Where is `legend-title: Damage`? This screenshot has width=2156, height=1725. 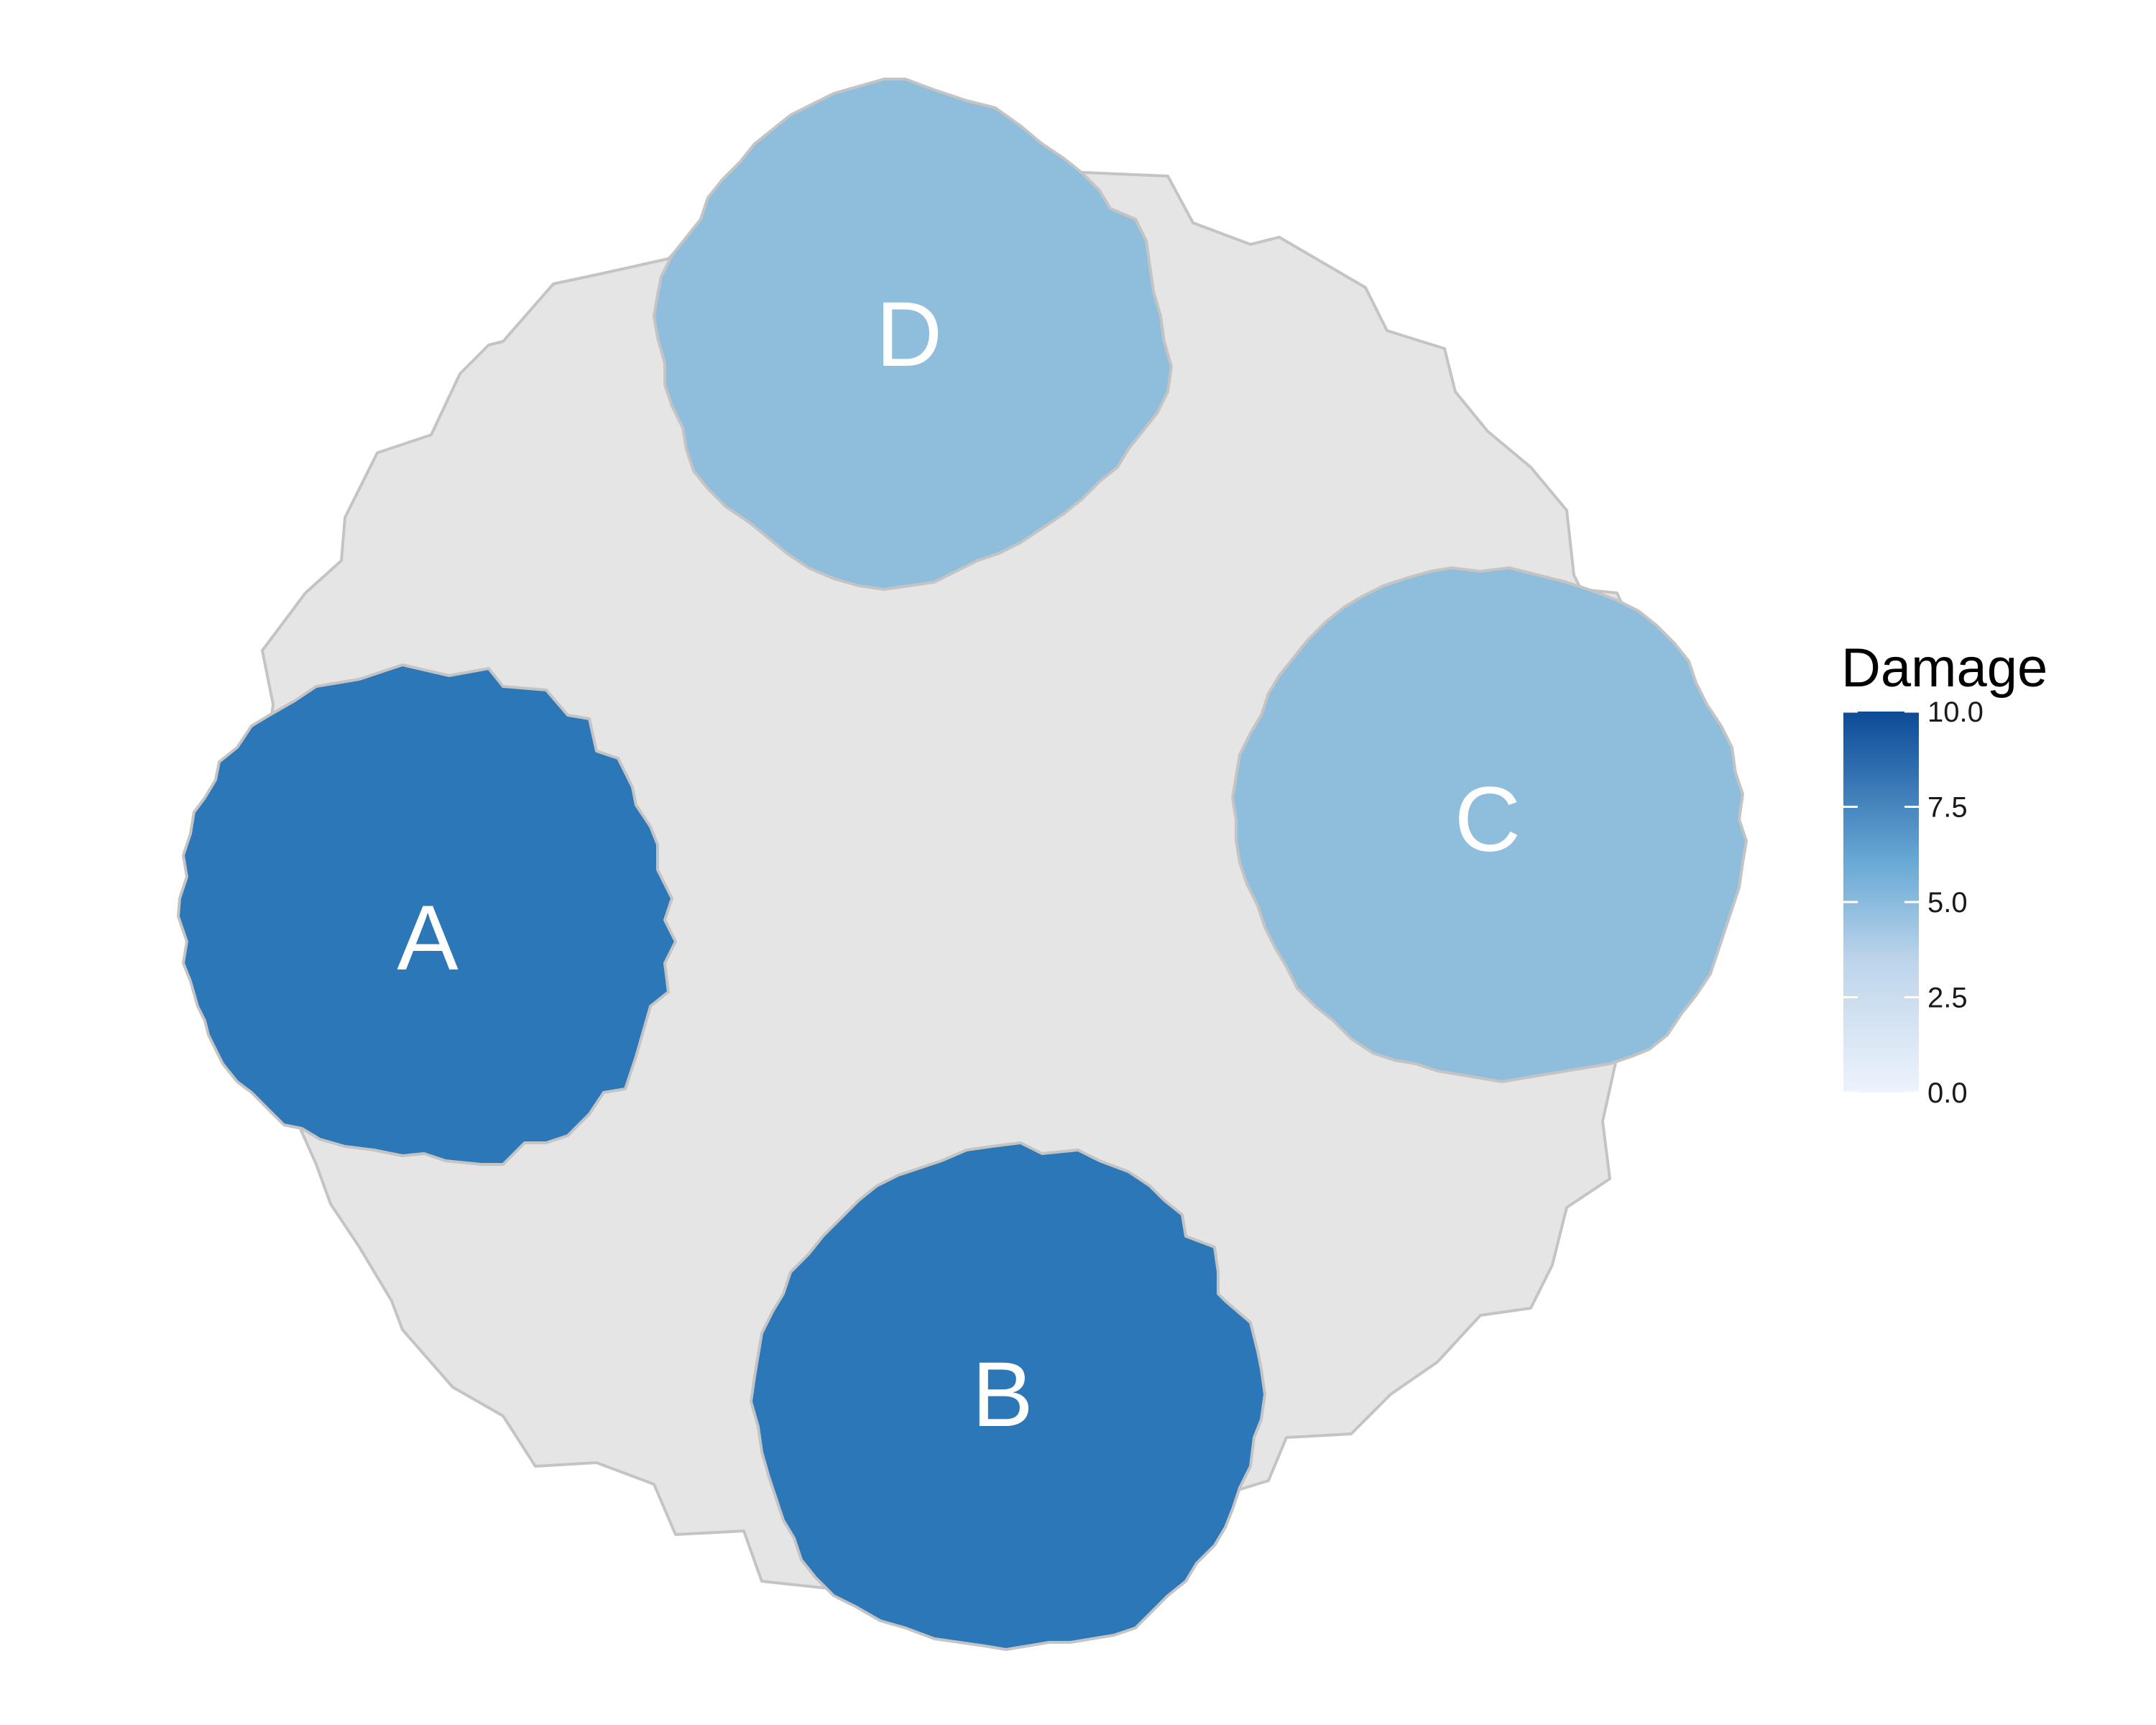
legend-title: Damage is located at coordinates (1944, 668).